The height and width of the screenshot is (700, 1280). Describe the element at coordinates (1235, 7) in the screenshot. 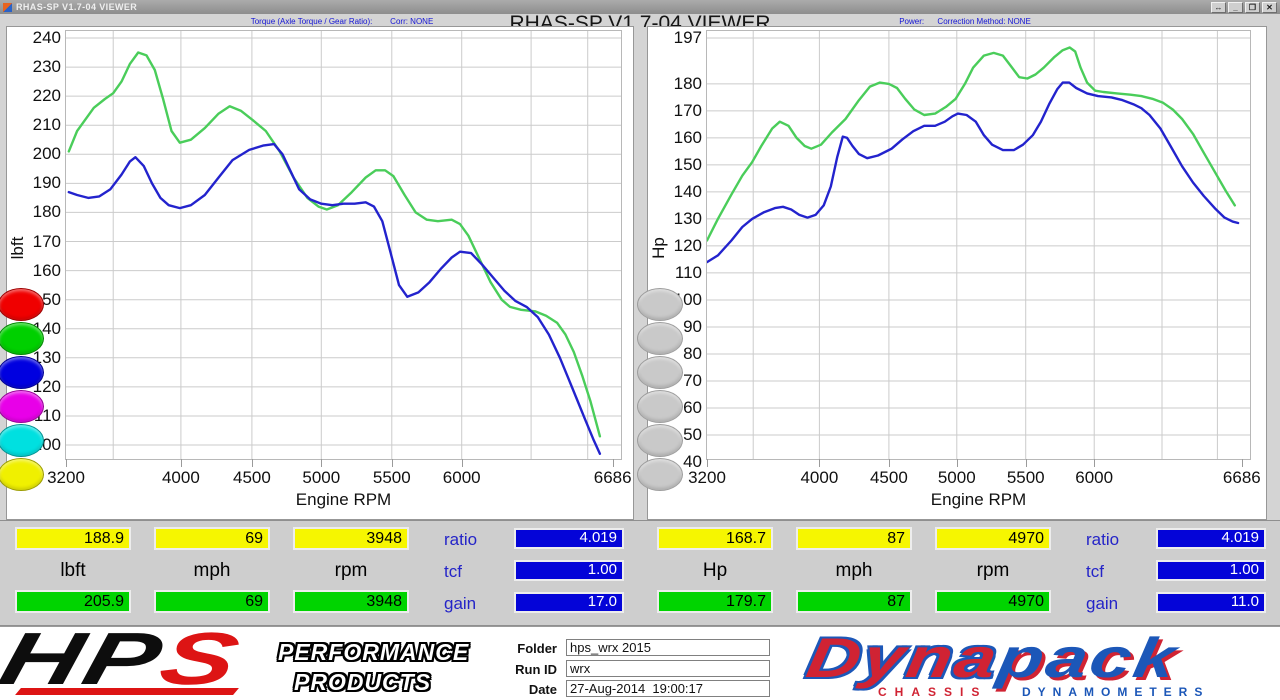

I see `minimize-button: _` at that location.